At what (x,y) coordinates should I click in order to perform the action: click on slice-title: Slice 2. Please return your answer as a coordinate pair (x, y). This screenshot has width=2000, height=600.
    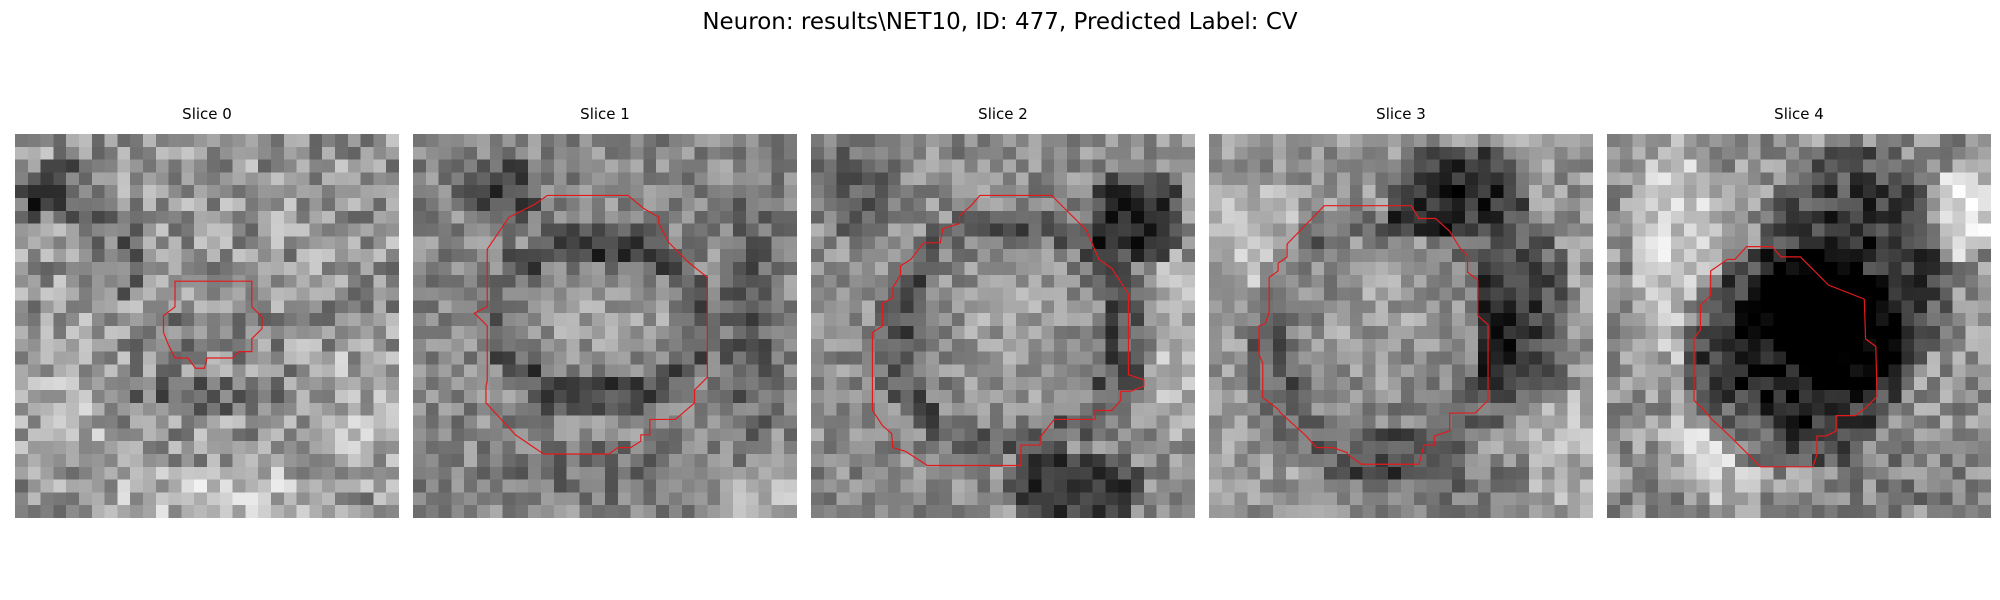
    Looking at the image, I should click on (1003, 114).